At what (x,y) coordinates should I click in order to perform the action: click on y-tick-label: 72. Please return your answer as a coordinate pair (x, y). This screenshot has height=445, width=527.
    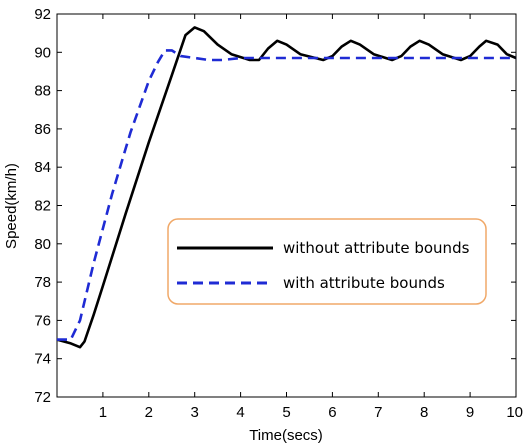
    Looking at the image, I should click on (42, 397).